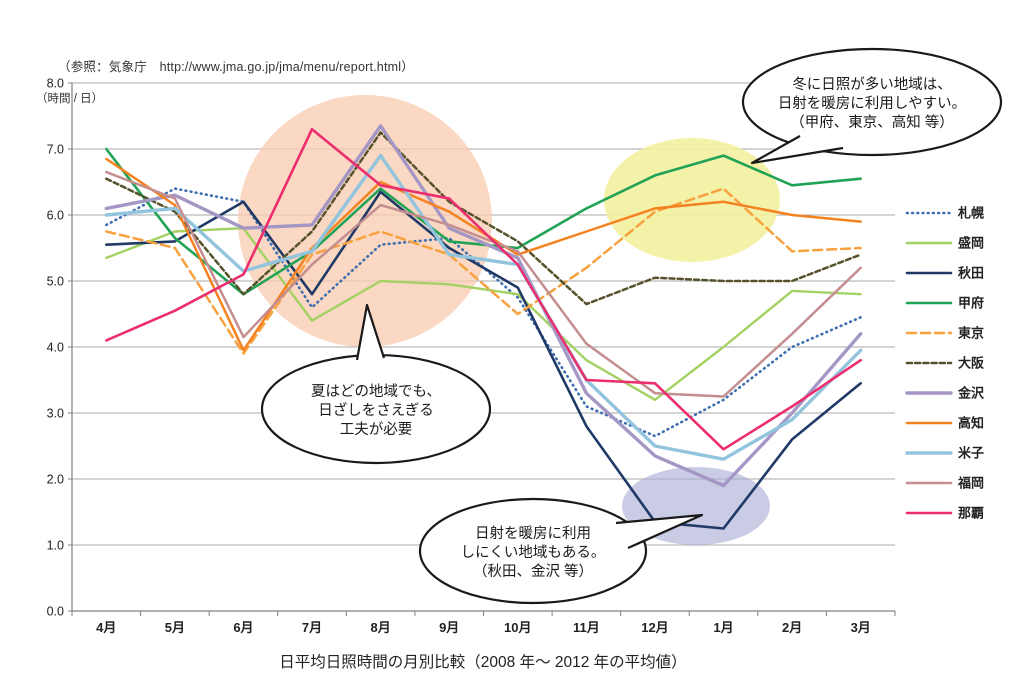 This screenshot has width=1024, height=691. I want to click on x-tick-label: 6月, so click(243, 627).